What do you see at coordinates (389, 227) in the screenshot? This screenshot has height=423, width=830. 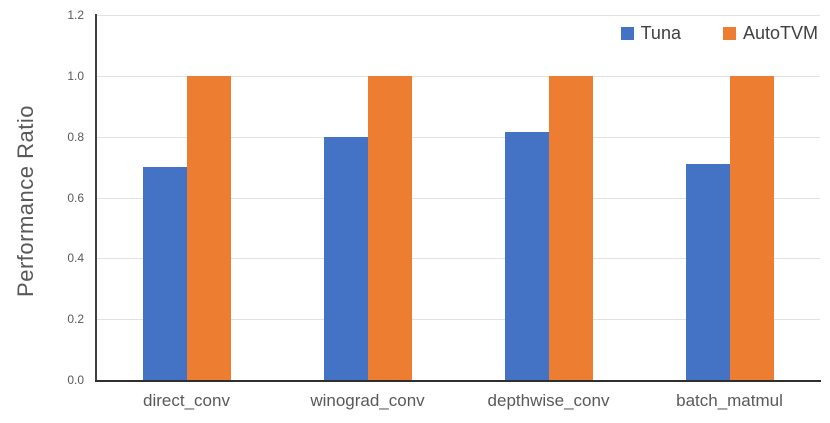 I see `bar-autotvm-winograd_conv` at bounding box center [389, 227].